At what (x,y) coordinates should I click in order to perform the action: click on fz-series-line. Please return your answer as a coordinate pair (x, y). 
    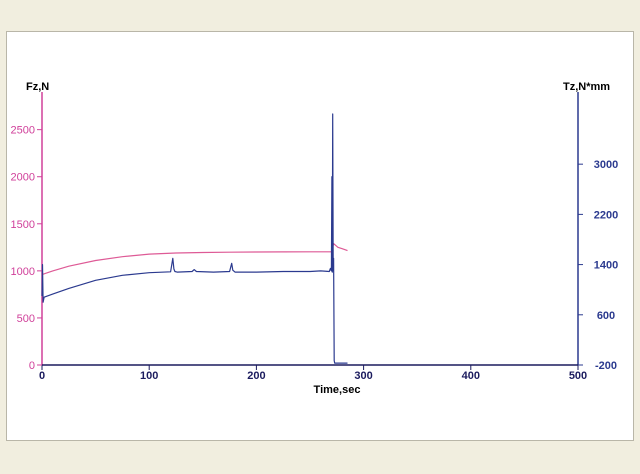
    Looking at the image, I should click on (194, 259).